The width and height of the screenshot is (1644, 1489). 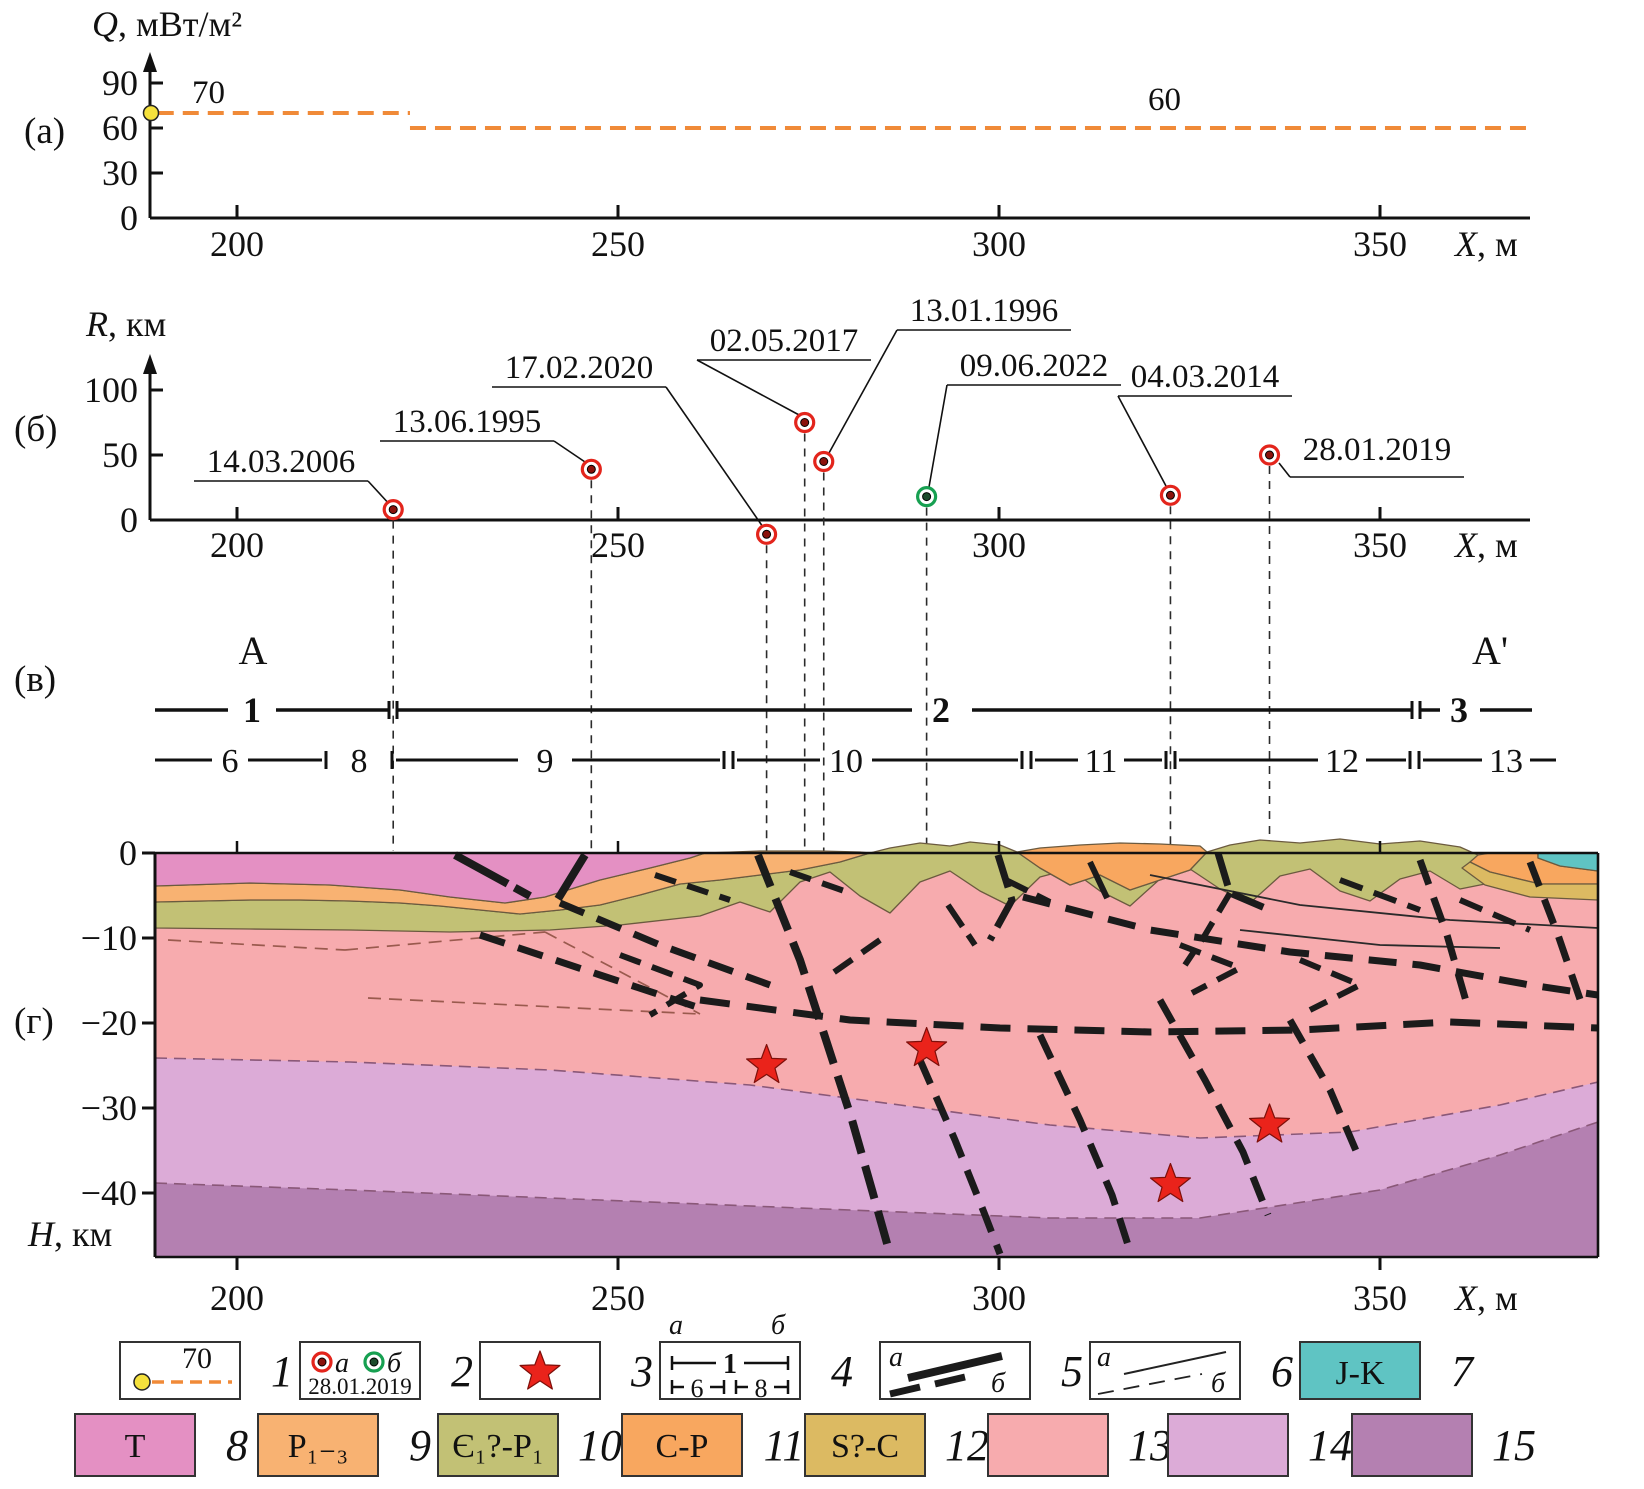 I want to click on legend-item-7: 7 J-K, so click(x=1387, y=1370).